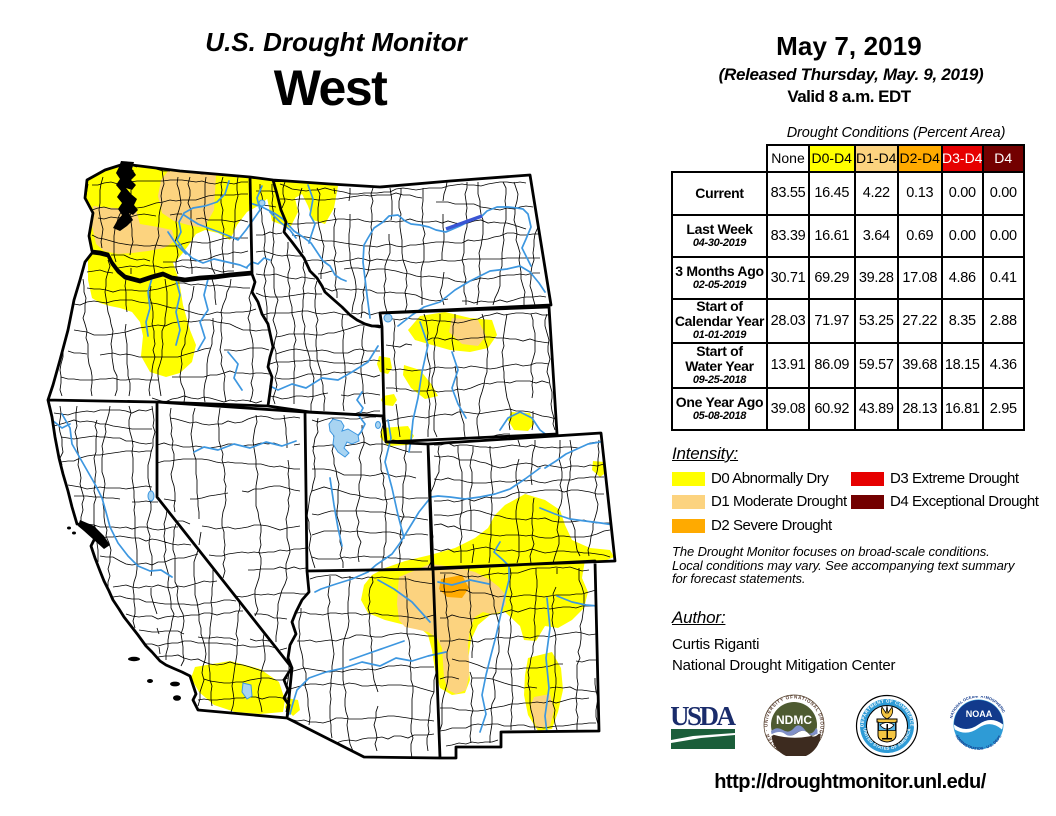 The width and height of the screenshot is (1056, 816). I want to click on svg-text: NDMC, so click(794, 720).